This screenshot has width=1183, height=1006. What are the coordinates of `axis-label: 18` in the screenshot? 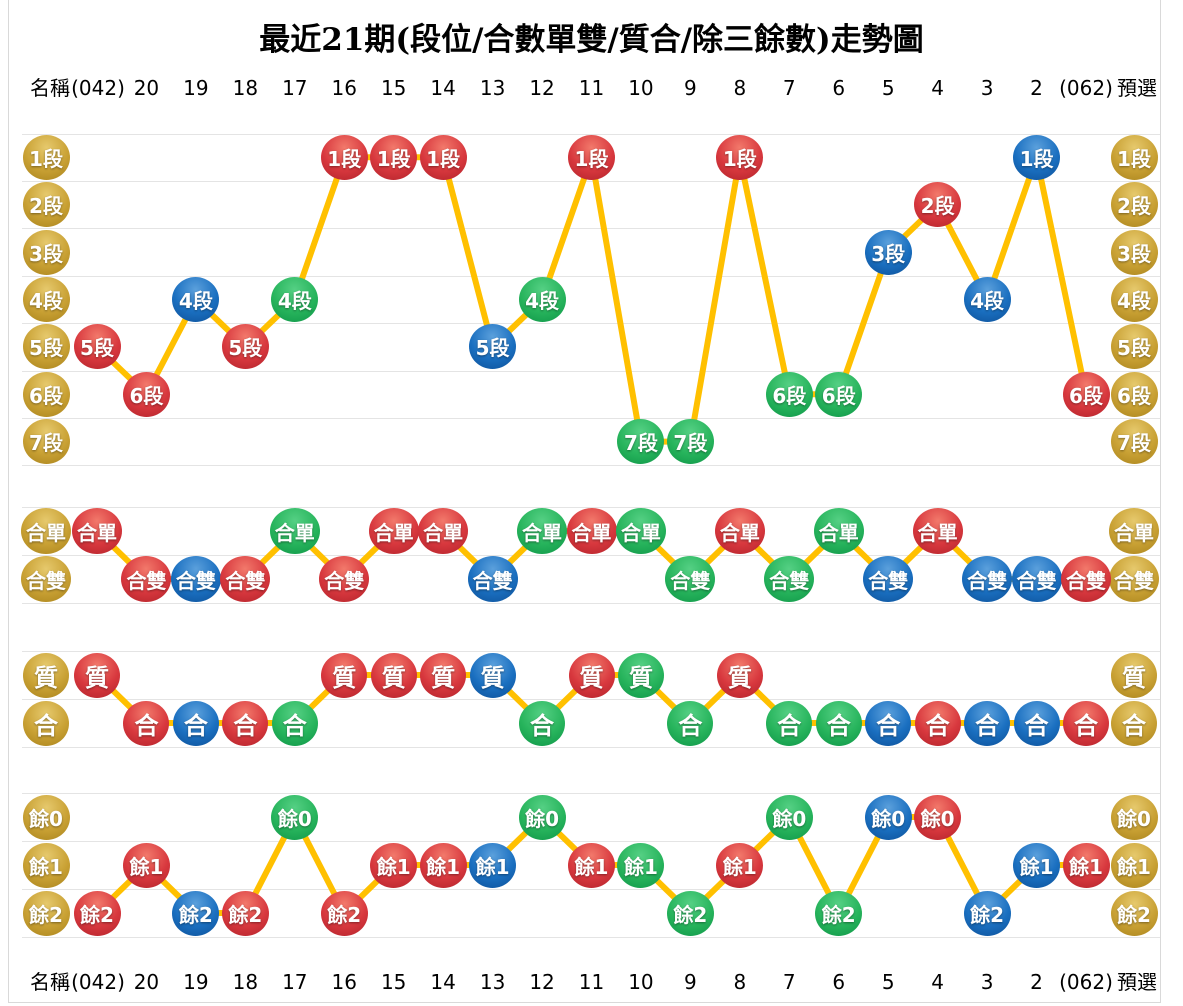 It's located at (245, 982).